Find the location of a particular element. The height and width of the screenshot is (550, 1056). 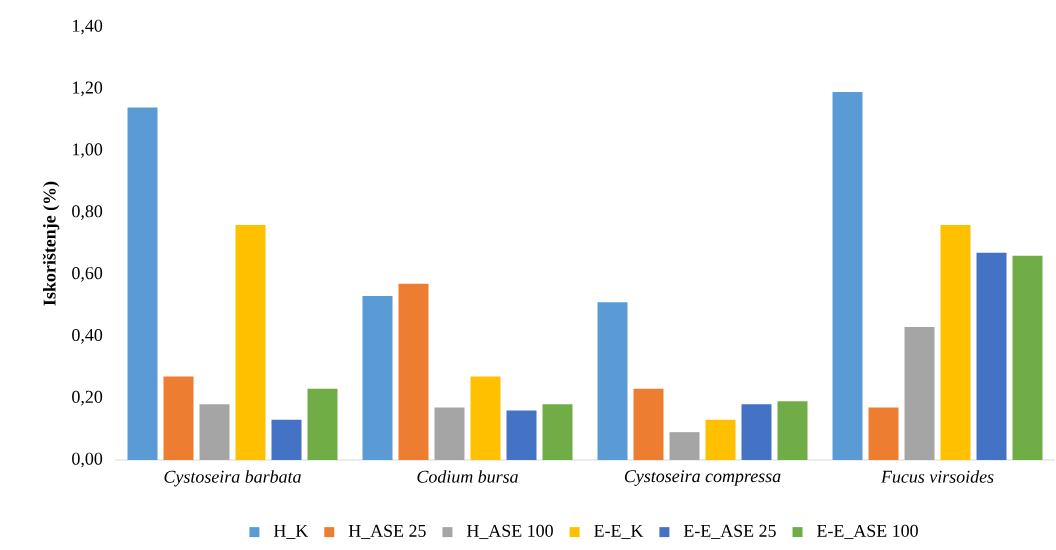

y-tick-label: 0,60 is located at coordinates (87, 274).